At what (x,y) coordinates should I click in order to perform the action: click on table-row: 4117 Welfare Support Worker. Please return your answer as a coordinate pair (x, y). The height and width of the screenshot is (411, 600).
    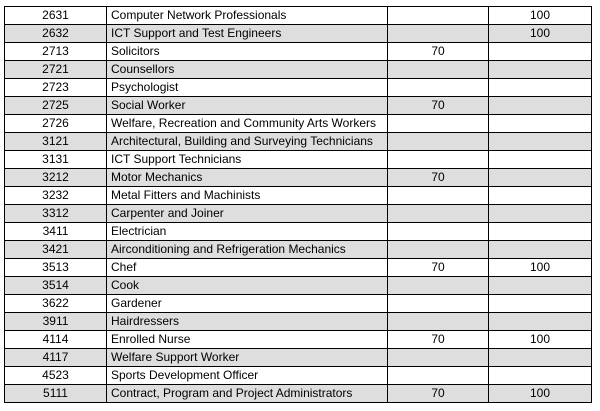
    Looking at the image, I should click on (298, 357).